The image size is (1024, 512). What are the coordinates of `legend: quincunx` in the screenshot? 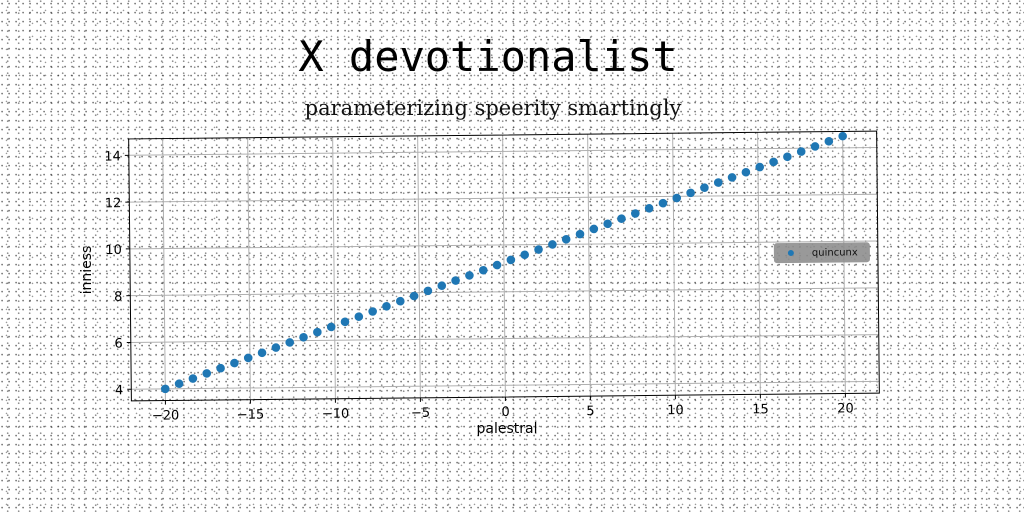 It's located at (821, 253).